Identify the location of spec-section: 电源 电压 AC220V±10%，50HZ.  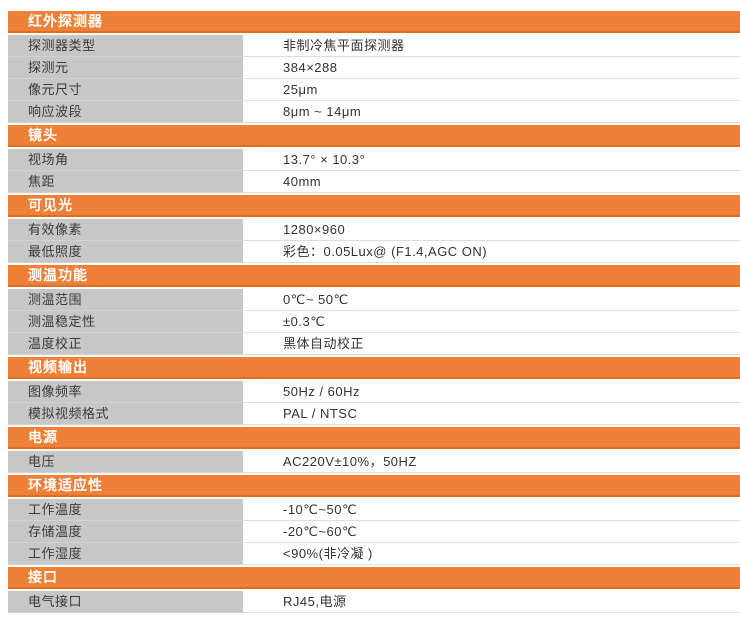
(374, 450).